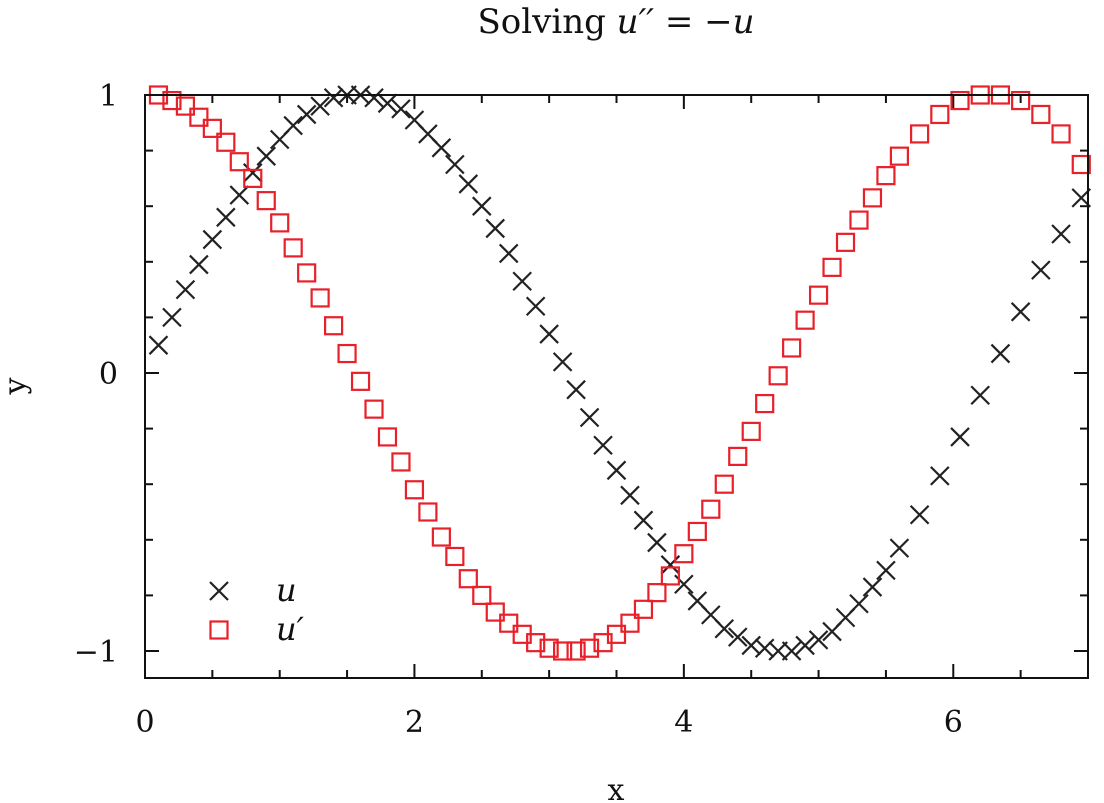  Describe the element at coordinates (219, 630) in the screenshot. I see `legend-marker-u-prime` at that location.